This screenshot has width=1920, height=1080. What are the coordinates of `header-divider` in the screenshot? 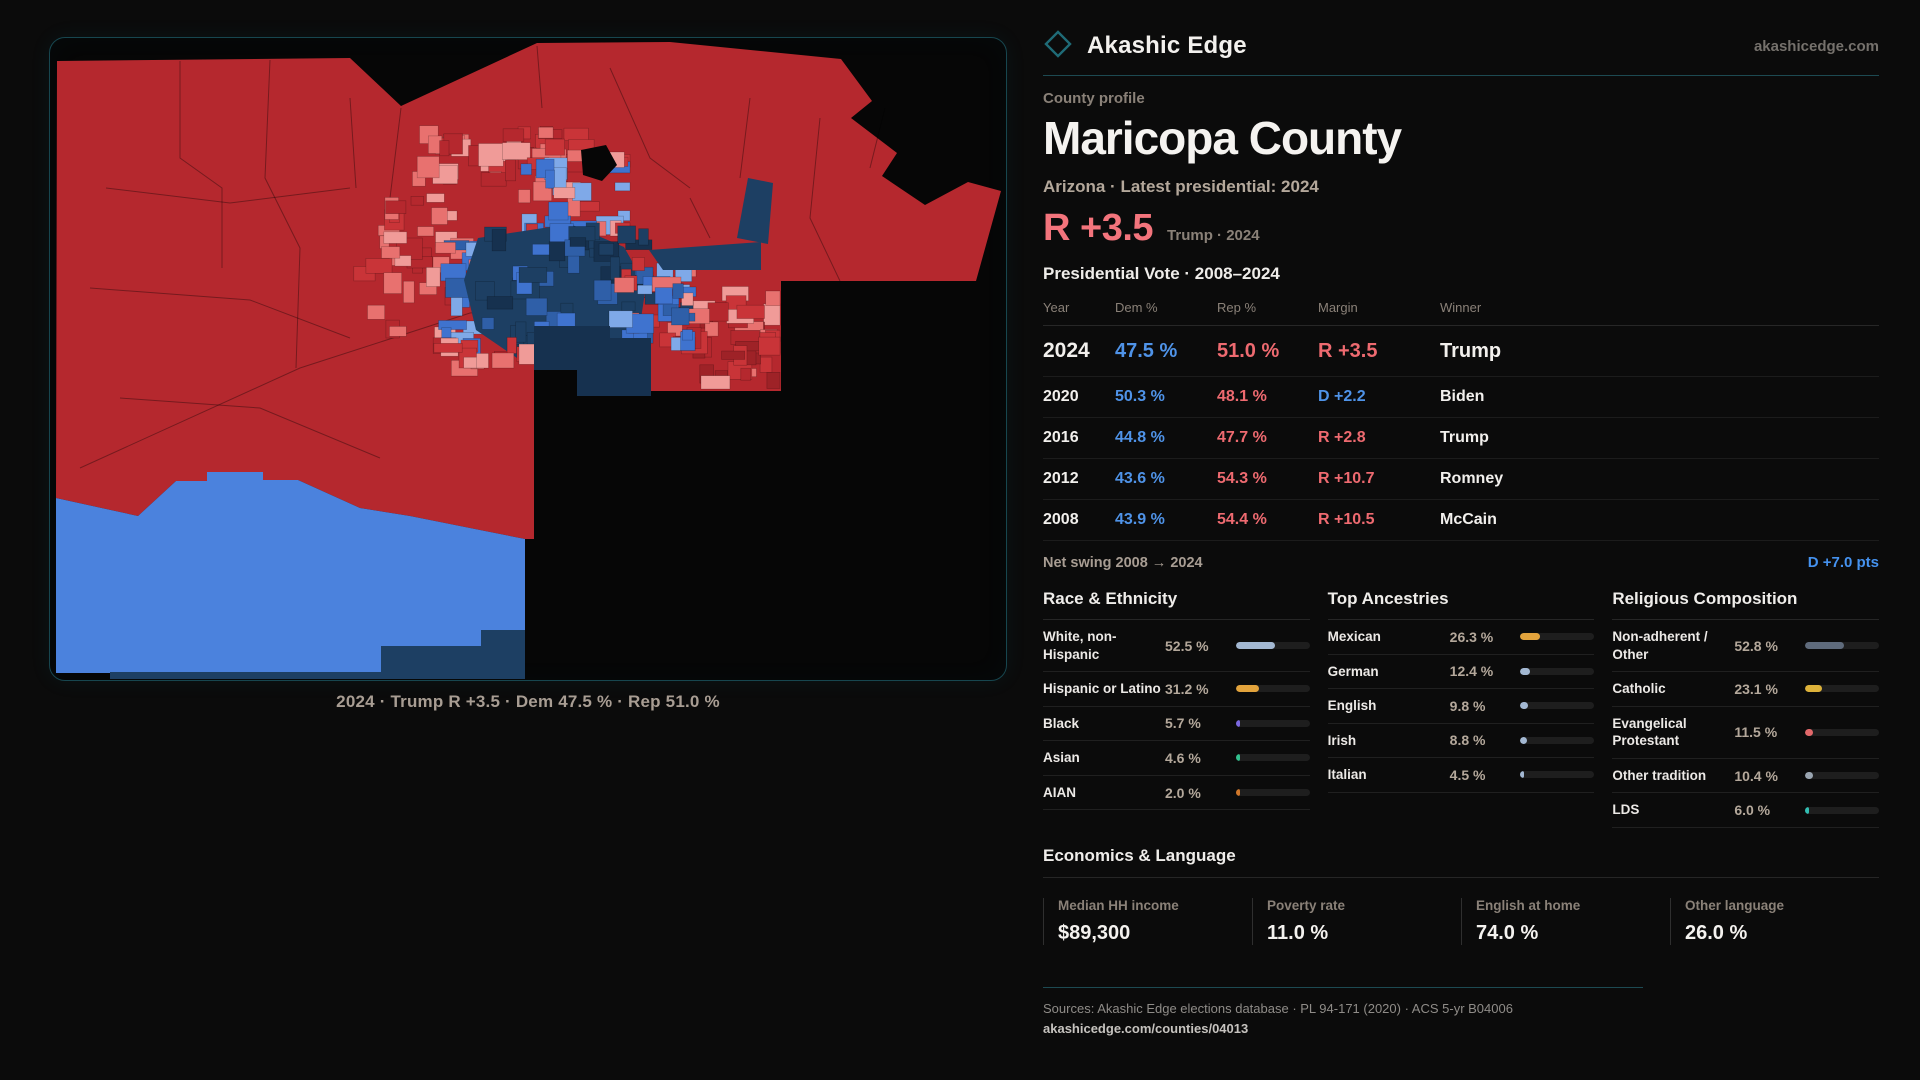 It's located at (1461, 75).